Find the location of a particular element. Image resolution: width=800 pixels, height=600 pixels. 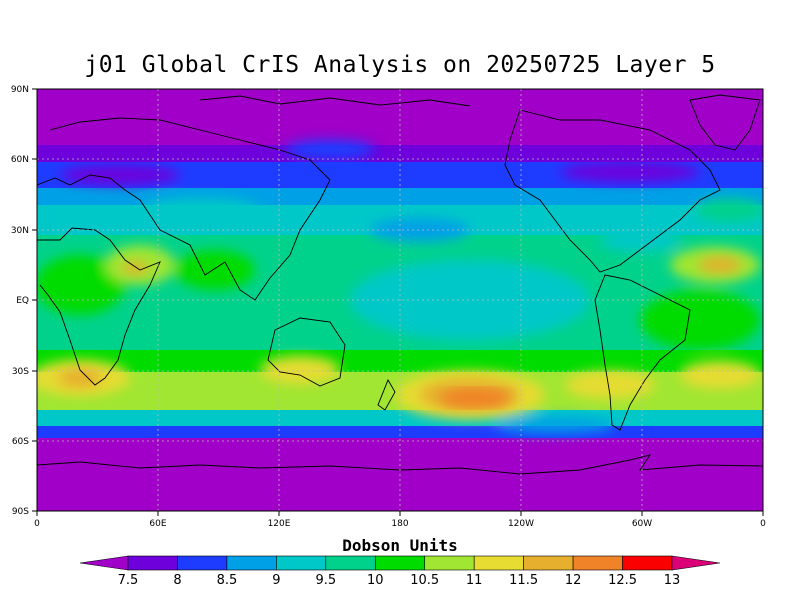

colorbar-arrow-high is located at coordinates (696, 563).